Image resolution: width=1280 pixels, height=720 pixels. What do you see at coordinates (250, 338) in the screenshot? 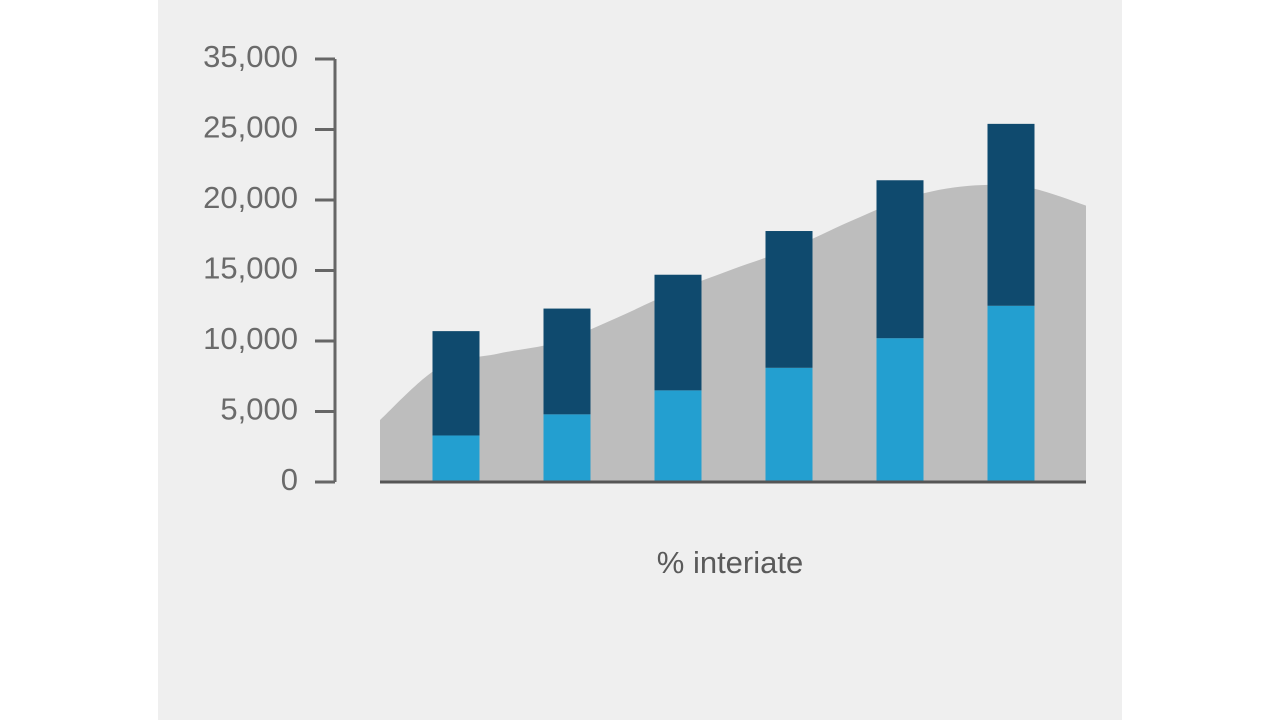
I see `y-tick-label: 10,000` at bounding box center [250, 338].